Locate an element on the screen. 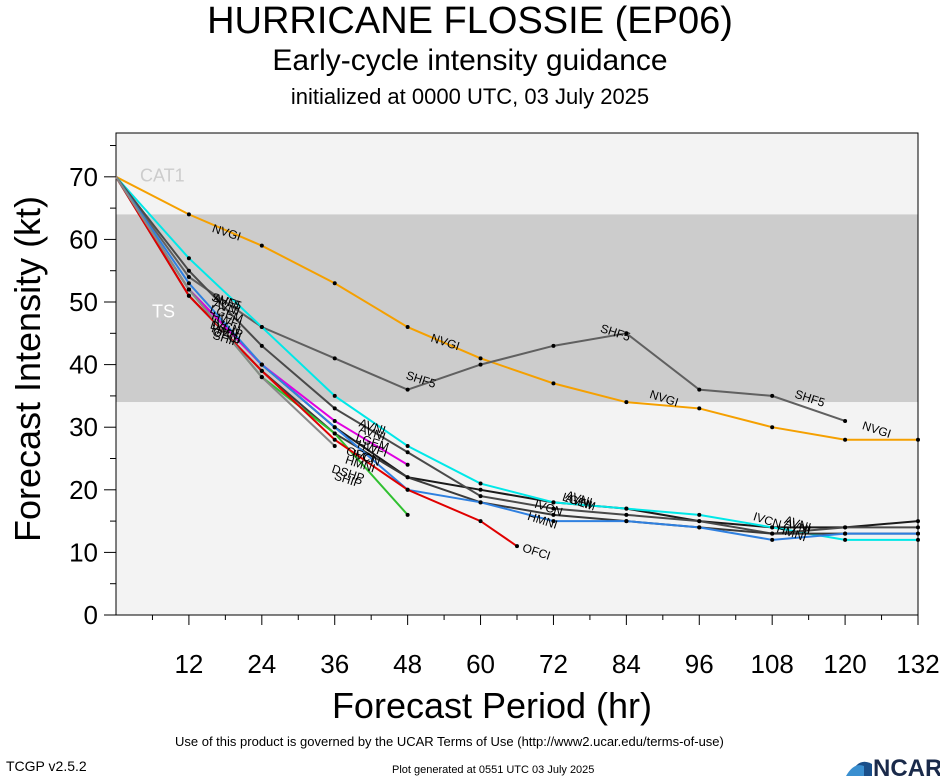 Image resolution: width=940 pixels, height=780 pixels. x-tick-label: 96 is located at coordinates (699, 664).